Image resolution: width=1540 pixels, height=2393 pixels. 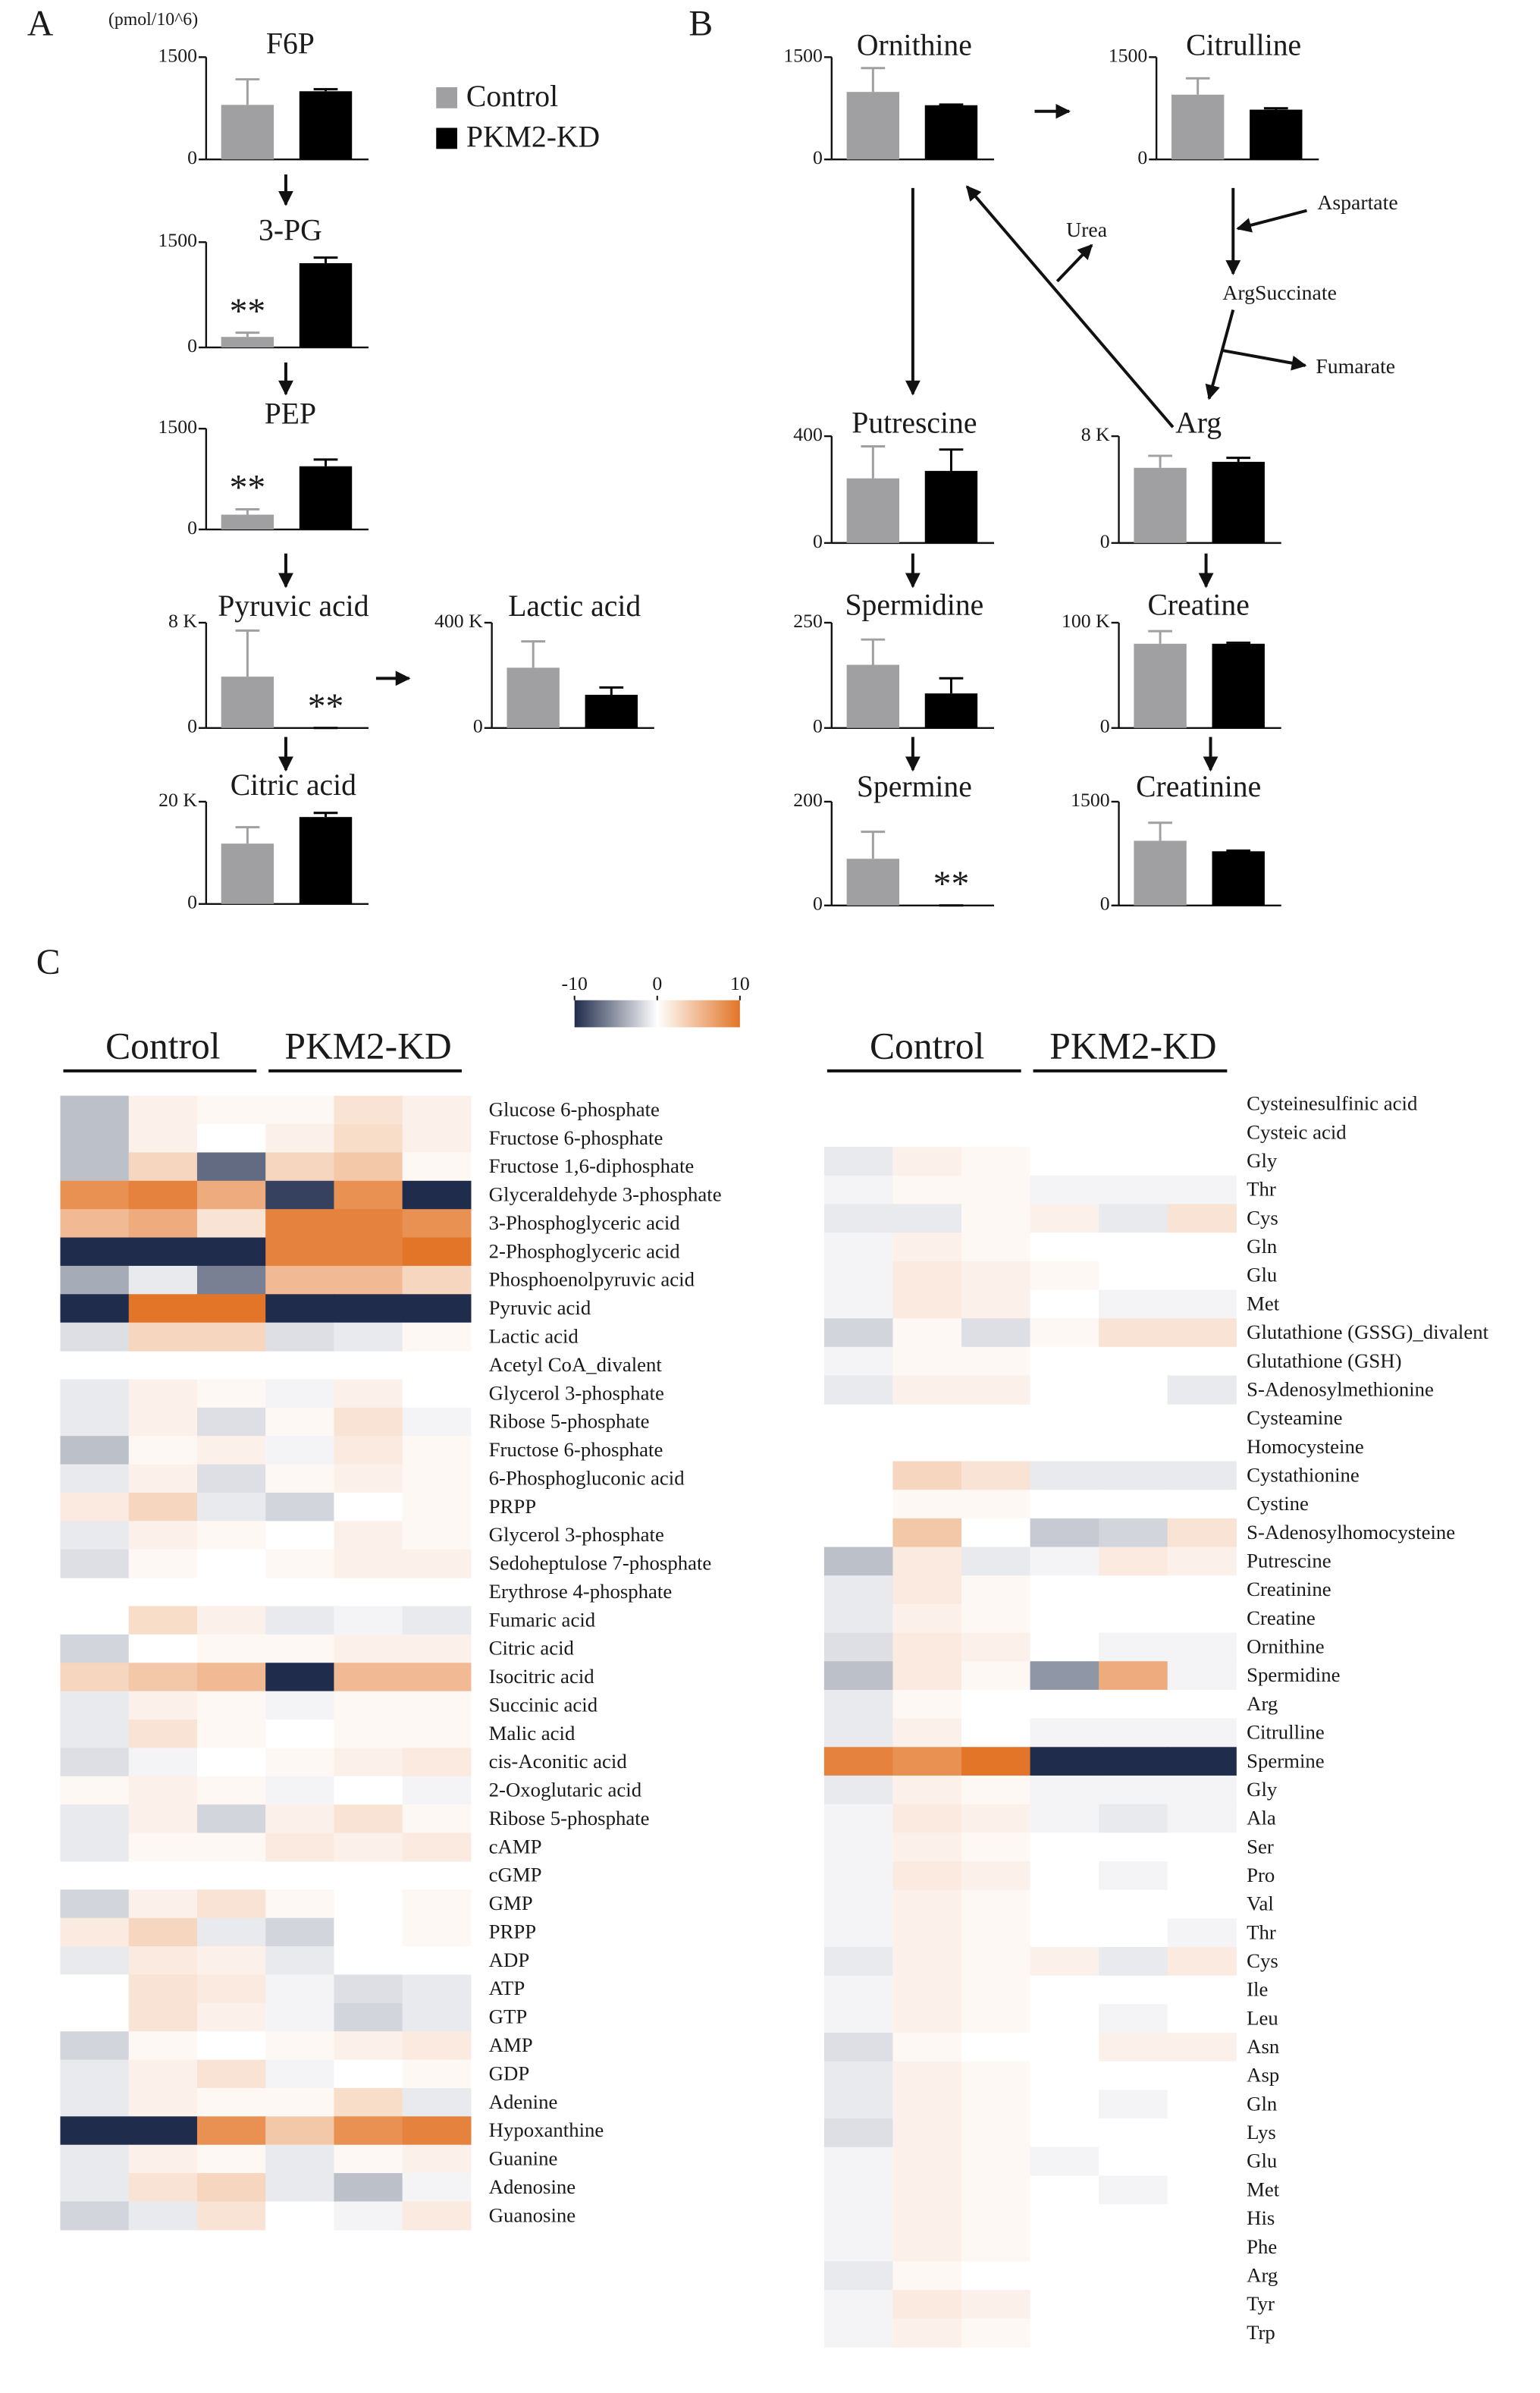 What do you see at coordinates (915, 45) in the screenshot?
I see `chart-title: Ornithine` at bounding box center [915, 45].